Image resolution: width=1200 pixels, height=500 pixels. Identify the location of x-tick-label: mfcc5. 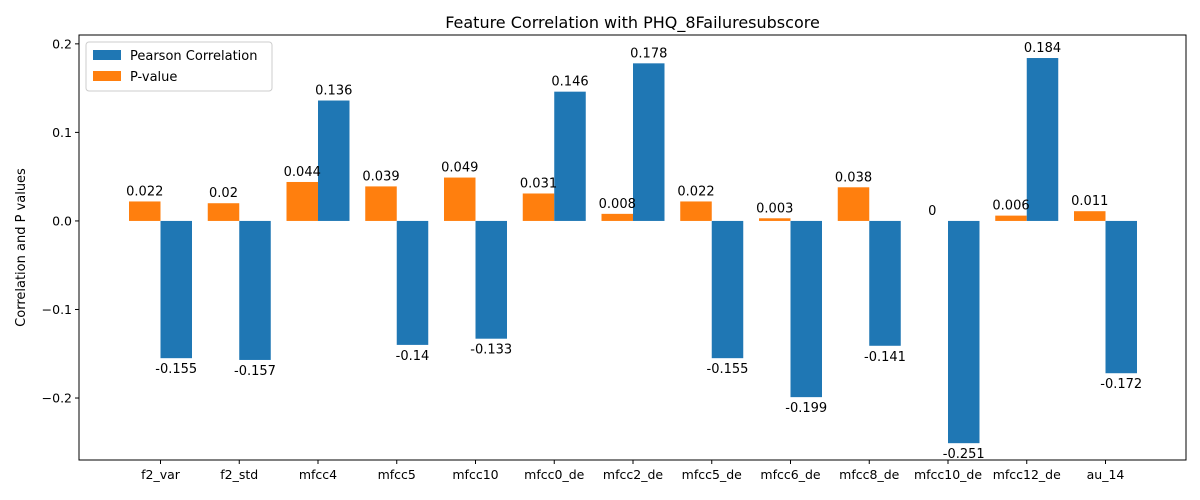
(397, 474).